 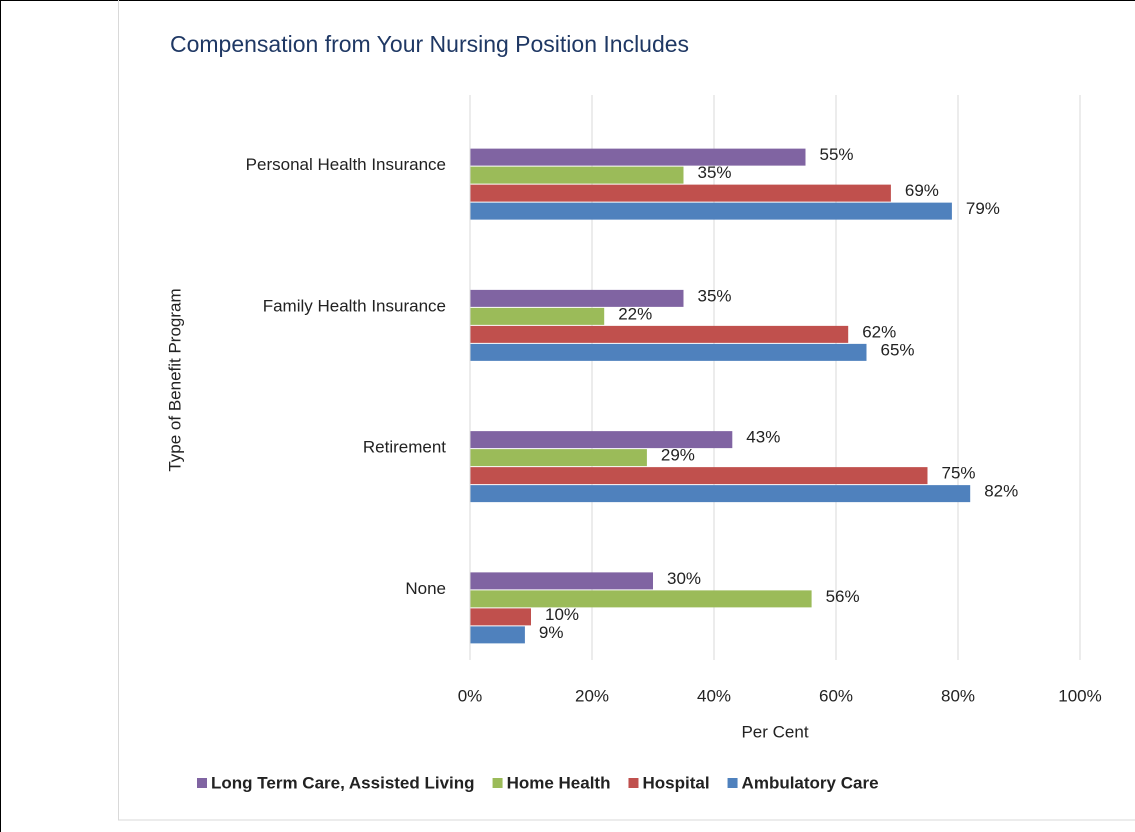 I want to click on data-label: 22%, so click(x=635, y=313).